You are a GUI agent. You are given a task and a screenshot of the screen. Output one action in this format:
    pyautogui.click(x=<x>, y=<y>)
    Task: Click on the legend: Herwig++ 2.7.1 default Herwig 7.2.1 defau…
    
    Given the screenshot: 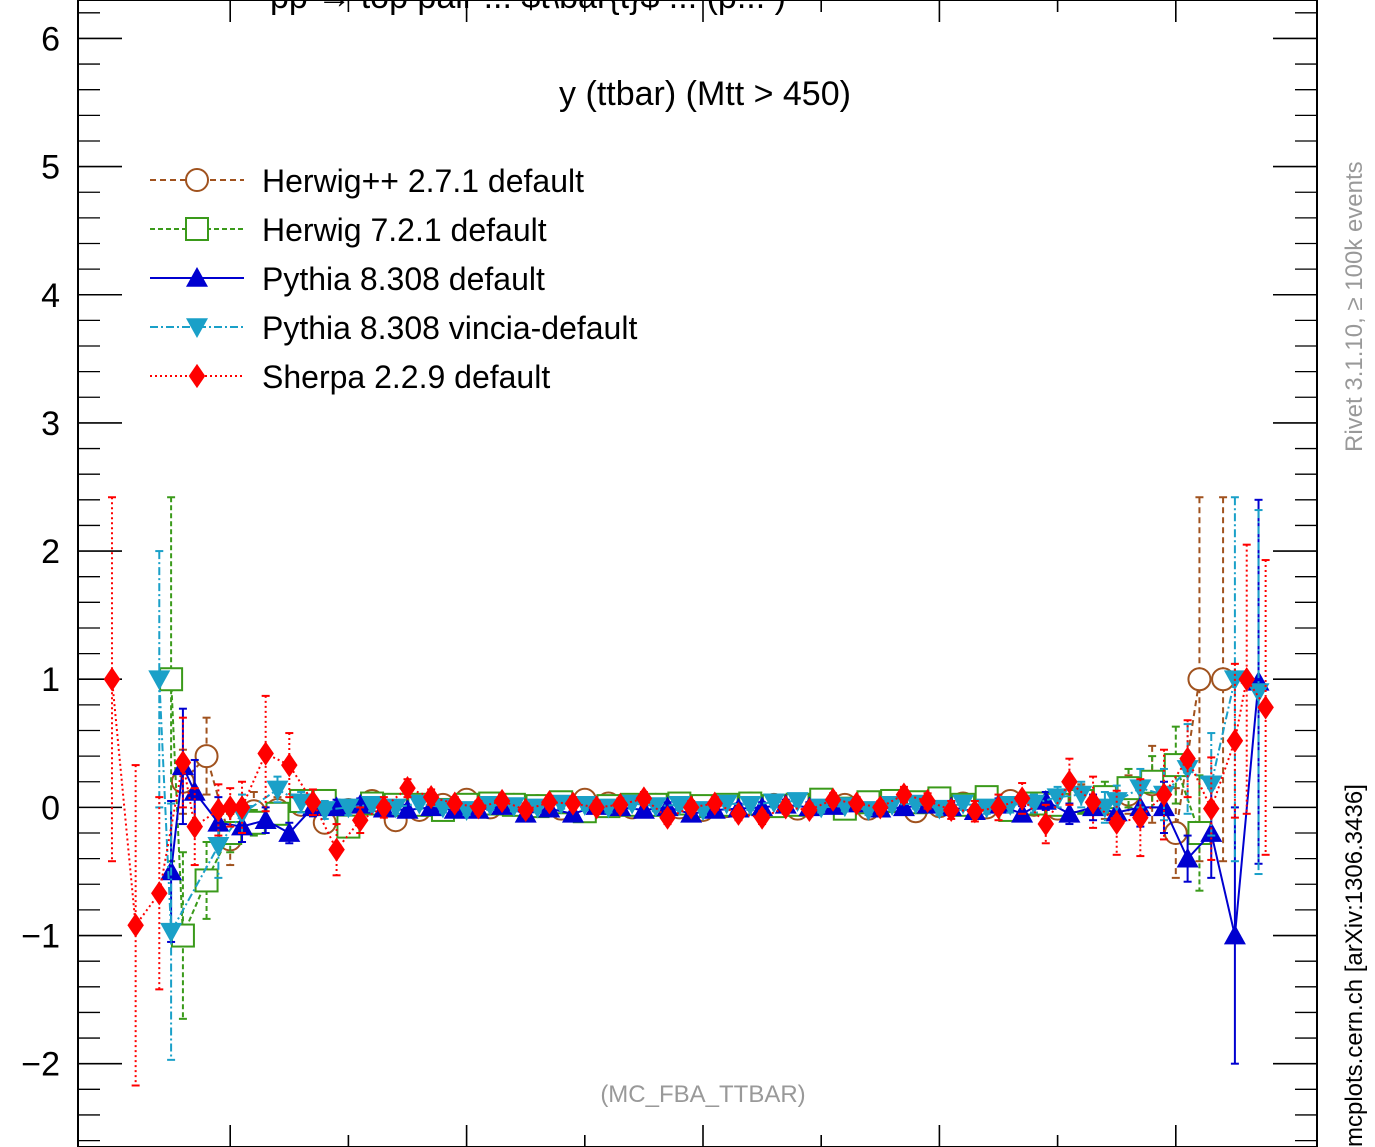 What is the action you would take?
    pyautogui.click(x=393, y=279)
    